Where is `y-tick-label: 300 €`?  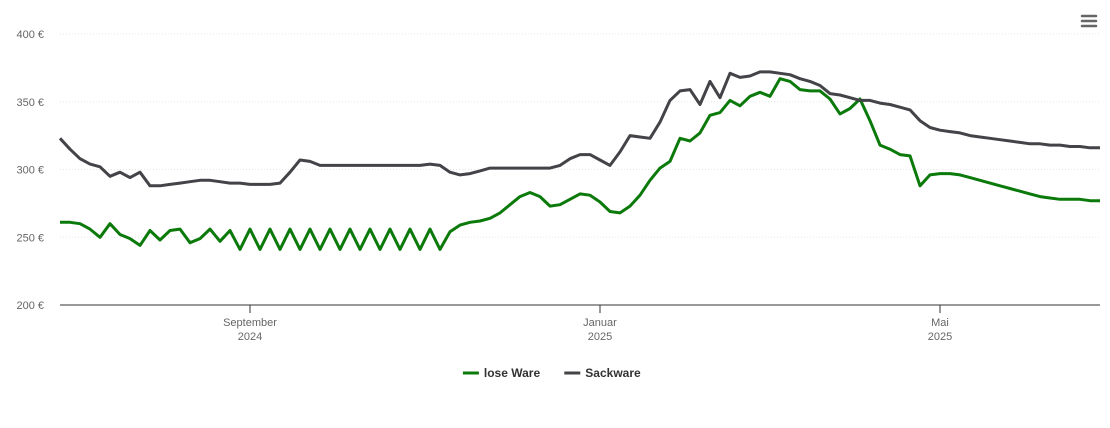 y-tick-label: 300 € is located at coordinates (30, 171).